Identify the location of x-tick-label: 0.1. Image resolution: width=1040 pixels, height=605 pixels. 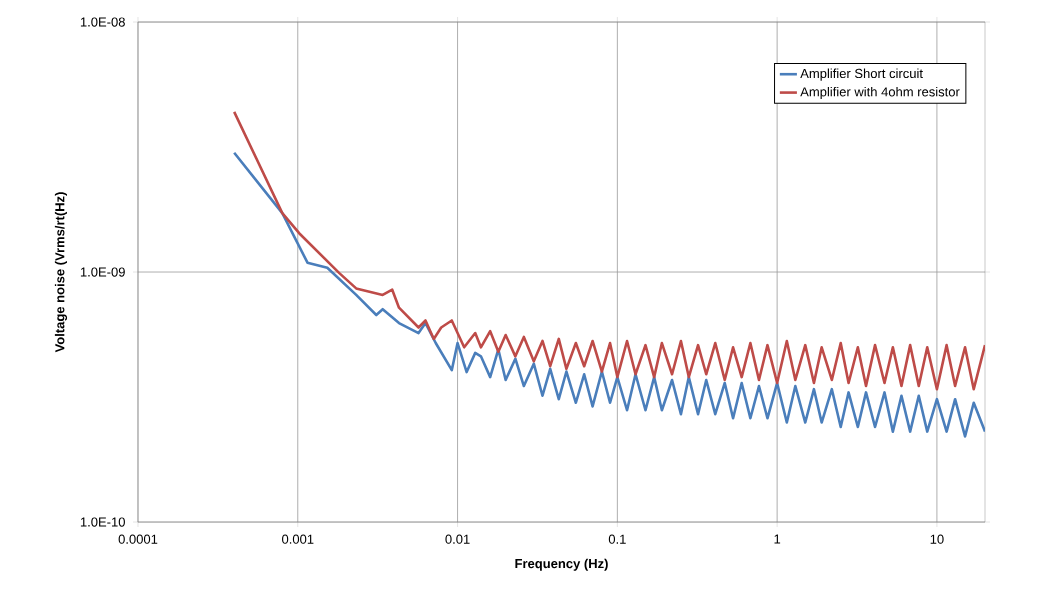
(617, 539).